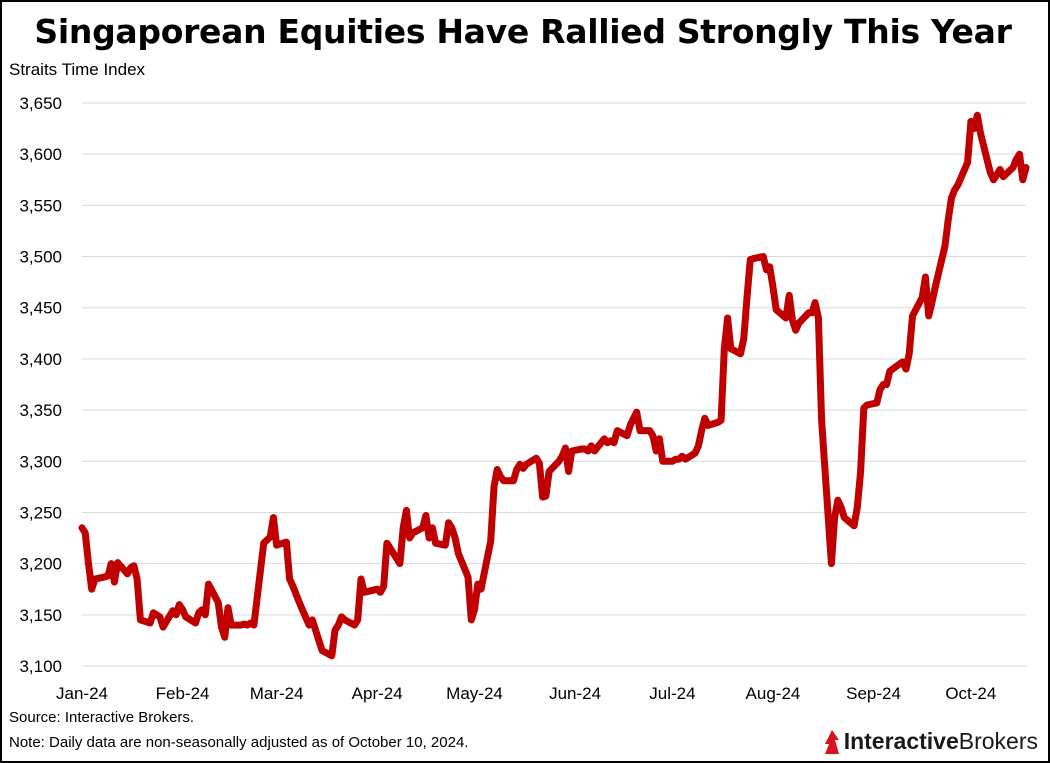 The image size is (1050, 763). What do you see at coordinates (77, 69) in the screenshot?
I see `y-axis-label: Straits Time Index` at bounding box center [77, 69].